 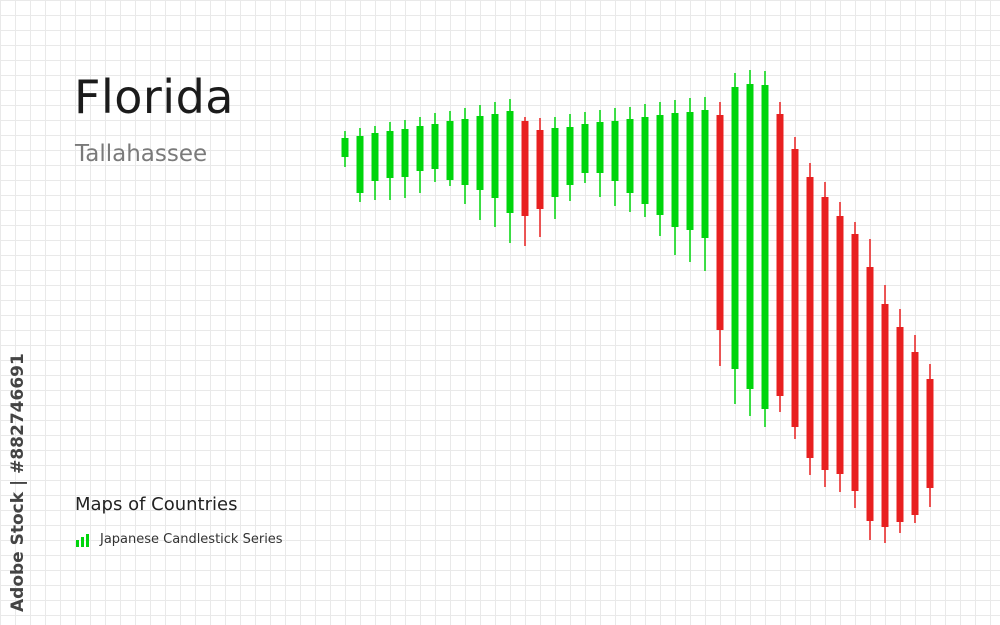 I want to click on capital-subtitle: Tallahassee, so click(x=141, y=154).